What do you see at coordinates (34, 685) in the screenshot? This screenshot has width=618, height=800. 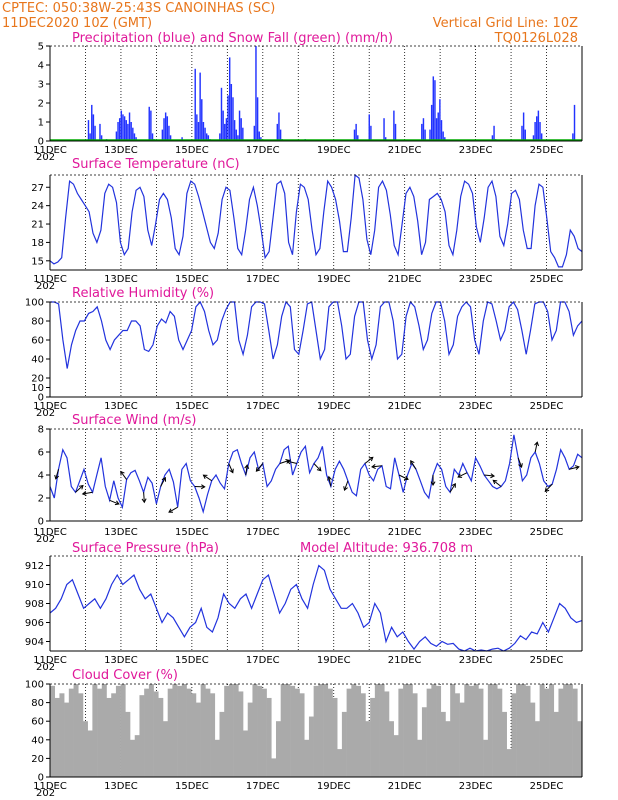 I see `y-tick-label: 100` at bounding box center [34, 685].